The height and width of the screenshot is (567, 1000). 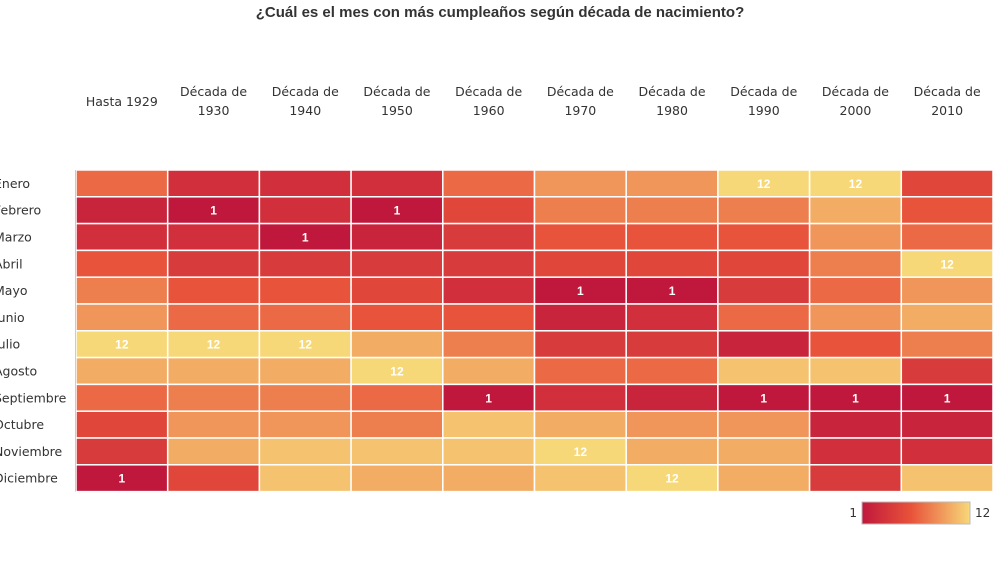 What do you see at coordinates (20, 210) in the screenshot?
I see `row-label: Febrero` at bounding box center [20, 210].